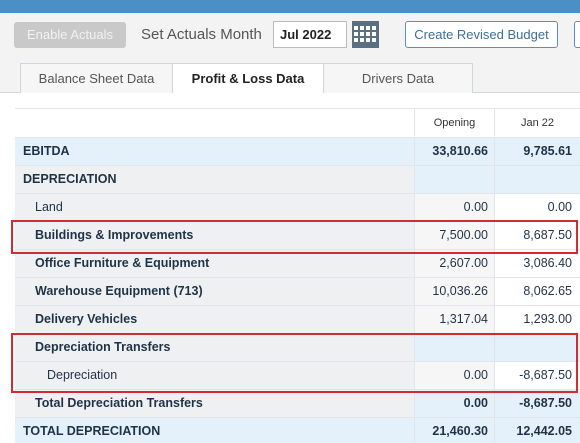  Describe the element at coordinates (215, 179) in the screenshot. I see `row-label: DEPRECIATION` at that location.